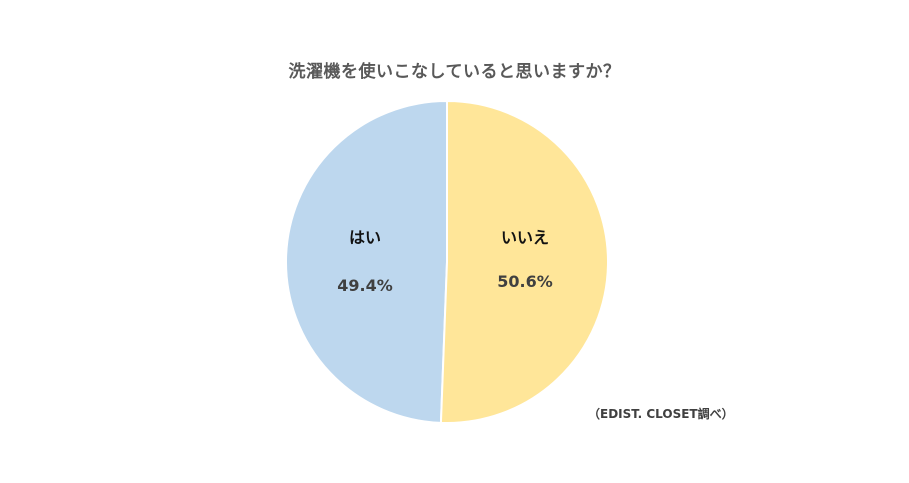 This screenshot has width=909, height=483. What do you see at coordinates (454, 72) in the screenshot?
I see `chart-title: 洗濯機を使いこなしていると思いますか？` at bounding box center [454, 72].